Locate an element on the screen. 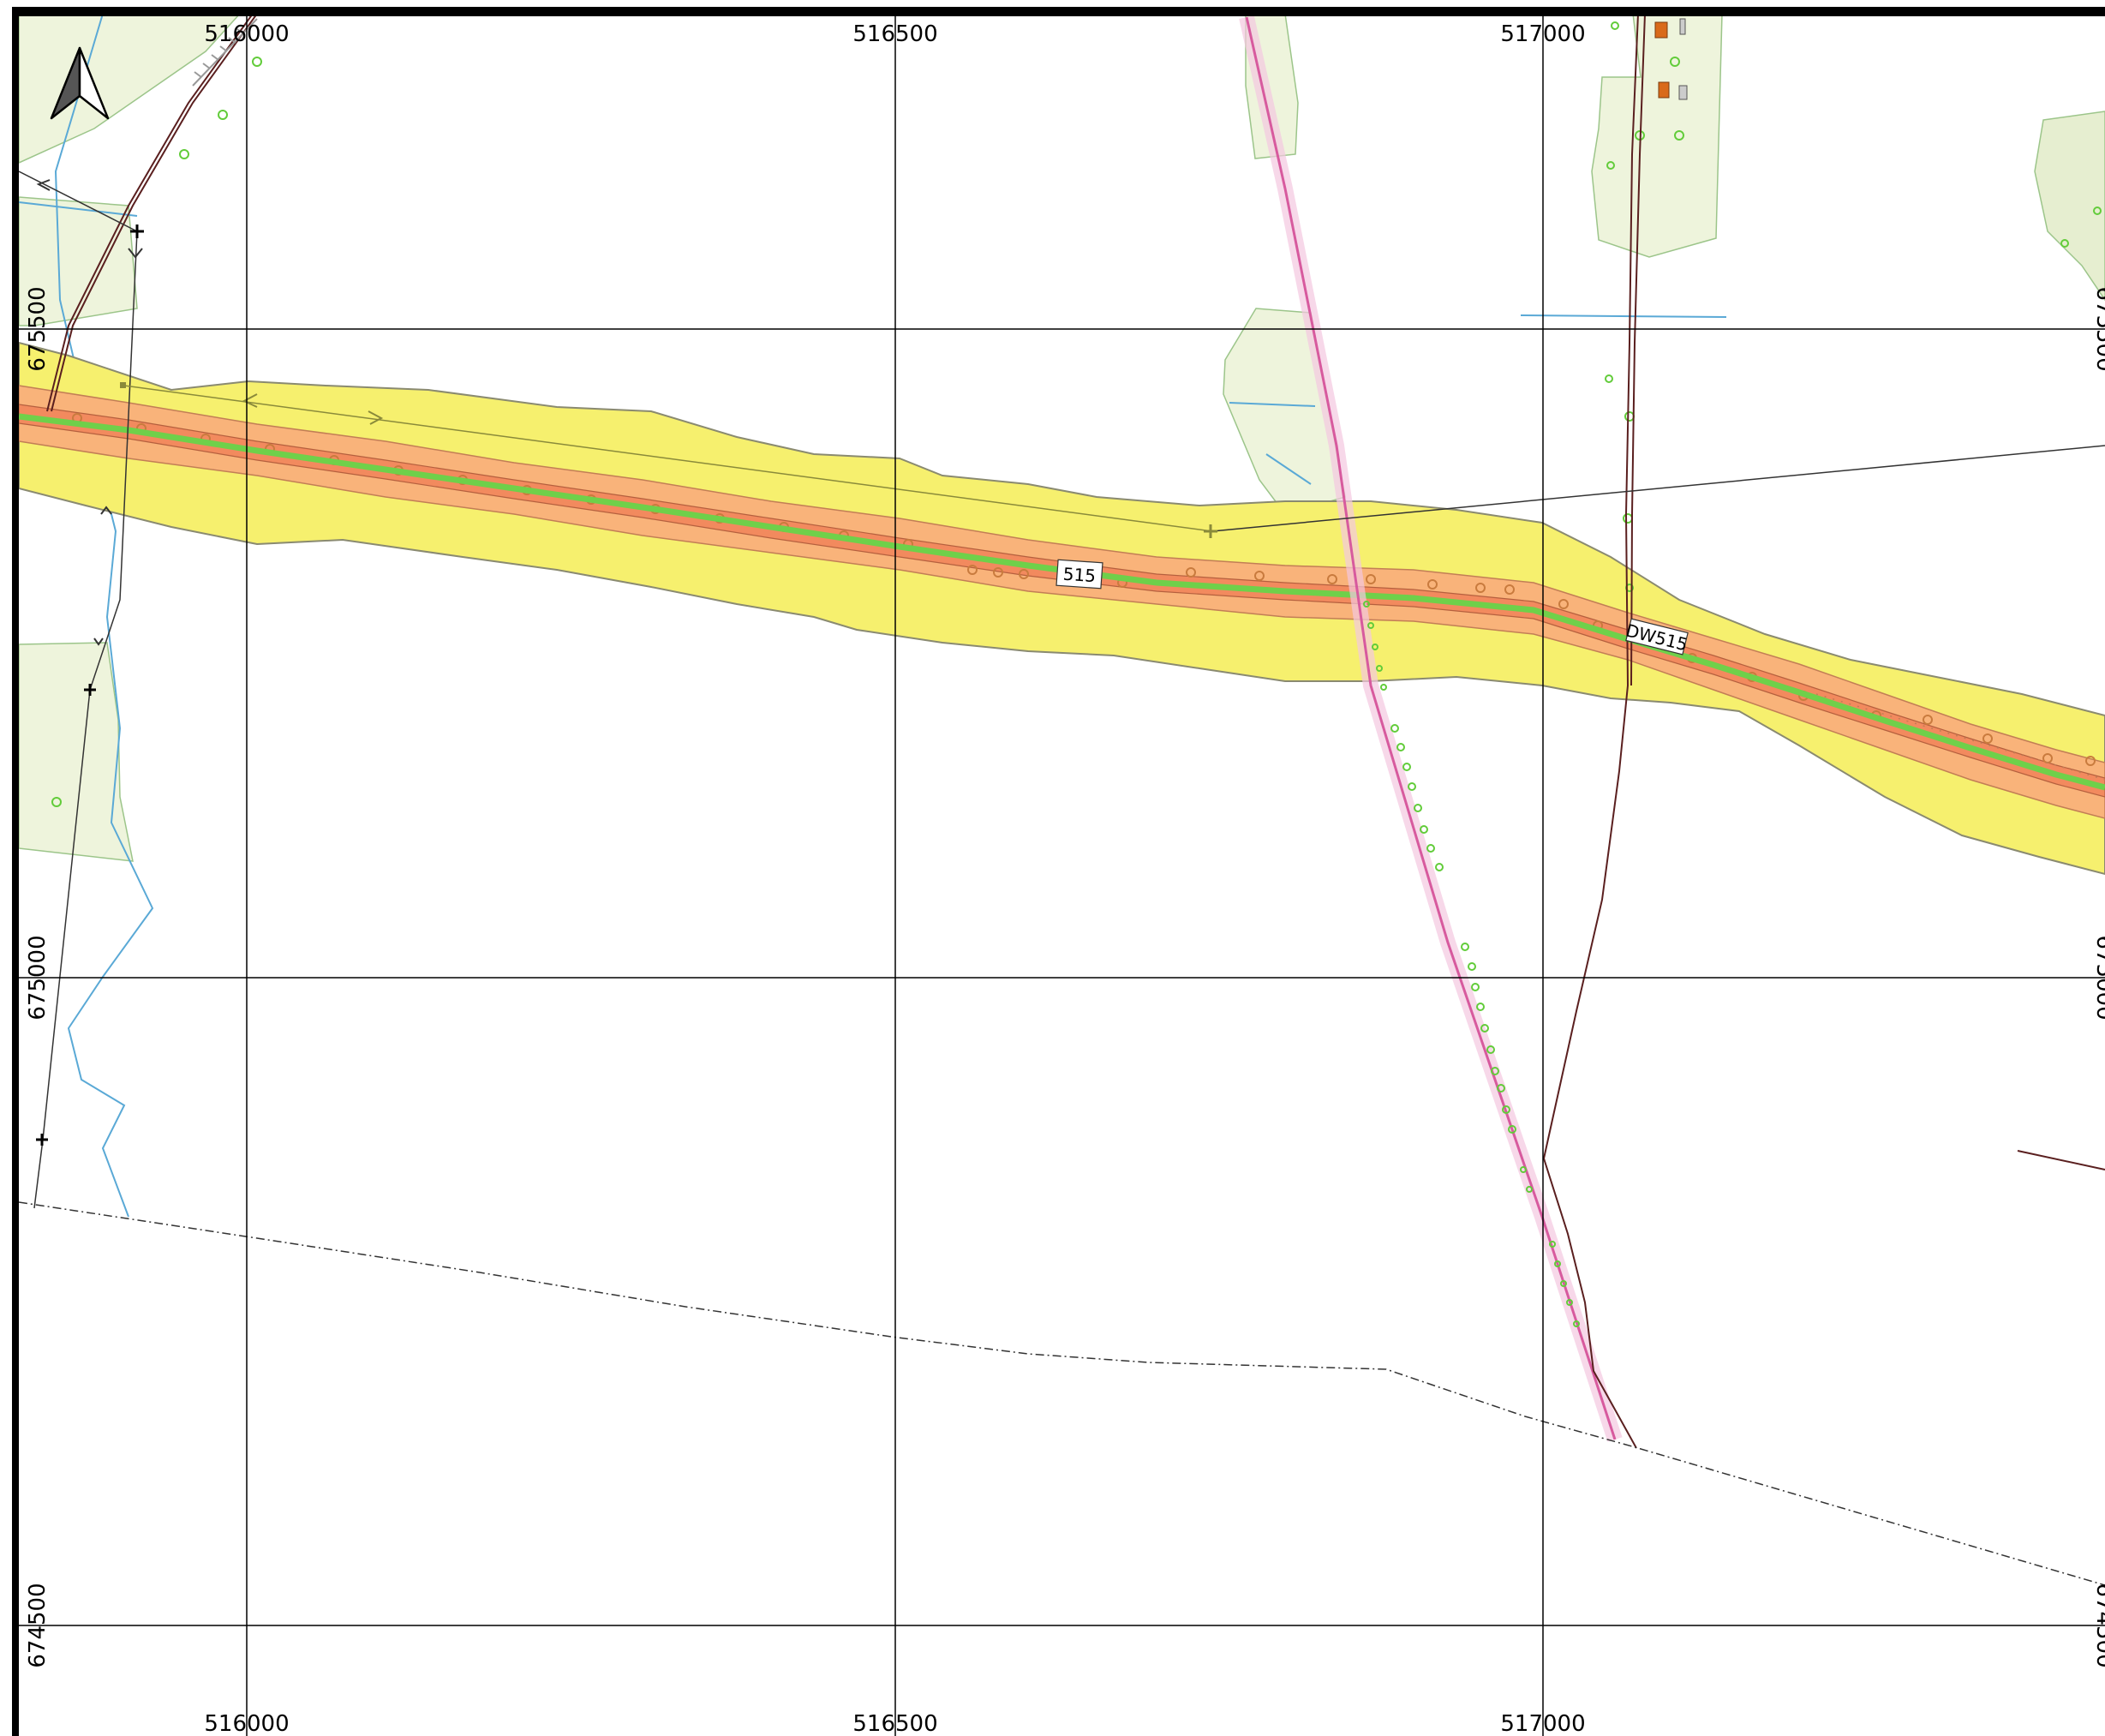 This screenshot has width=2105, height=1736. pipeline is located at coordinates (1431, 728).